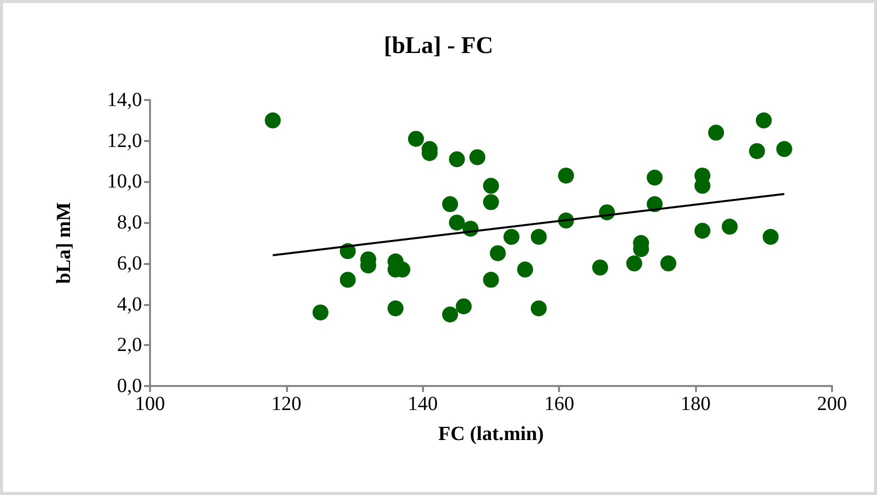 The height and width of the screenshot is (495, 877). Describe the element at coordinates (129, 223) in the screenshot. I see `y-tick-label: 8,0` at that location.